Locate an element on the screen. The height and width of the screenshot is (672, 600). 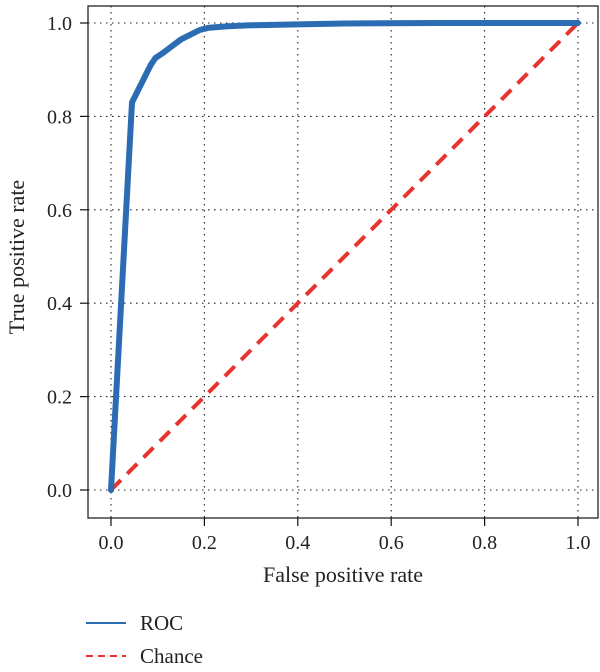
y-tick-label: 0.6 is located at coordinates (59, 211).